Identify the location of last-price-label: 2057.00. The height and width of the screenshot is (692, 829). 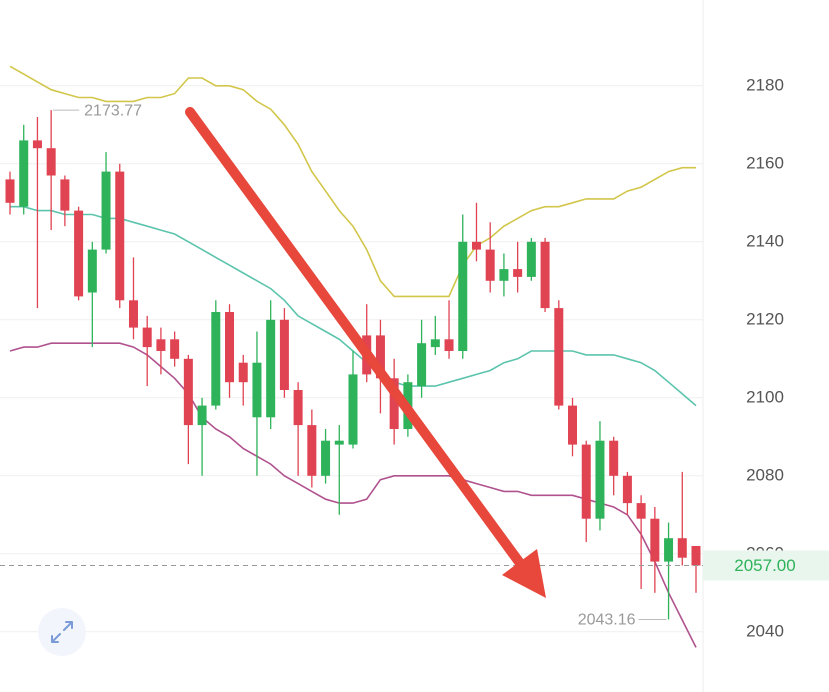
(764, 565).